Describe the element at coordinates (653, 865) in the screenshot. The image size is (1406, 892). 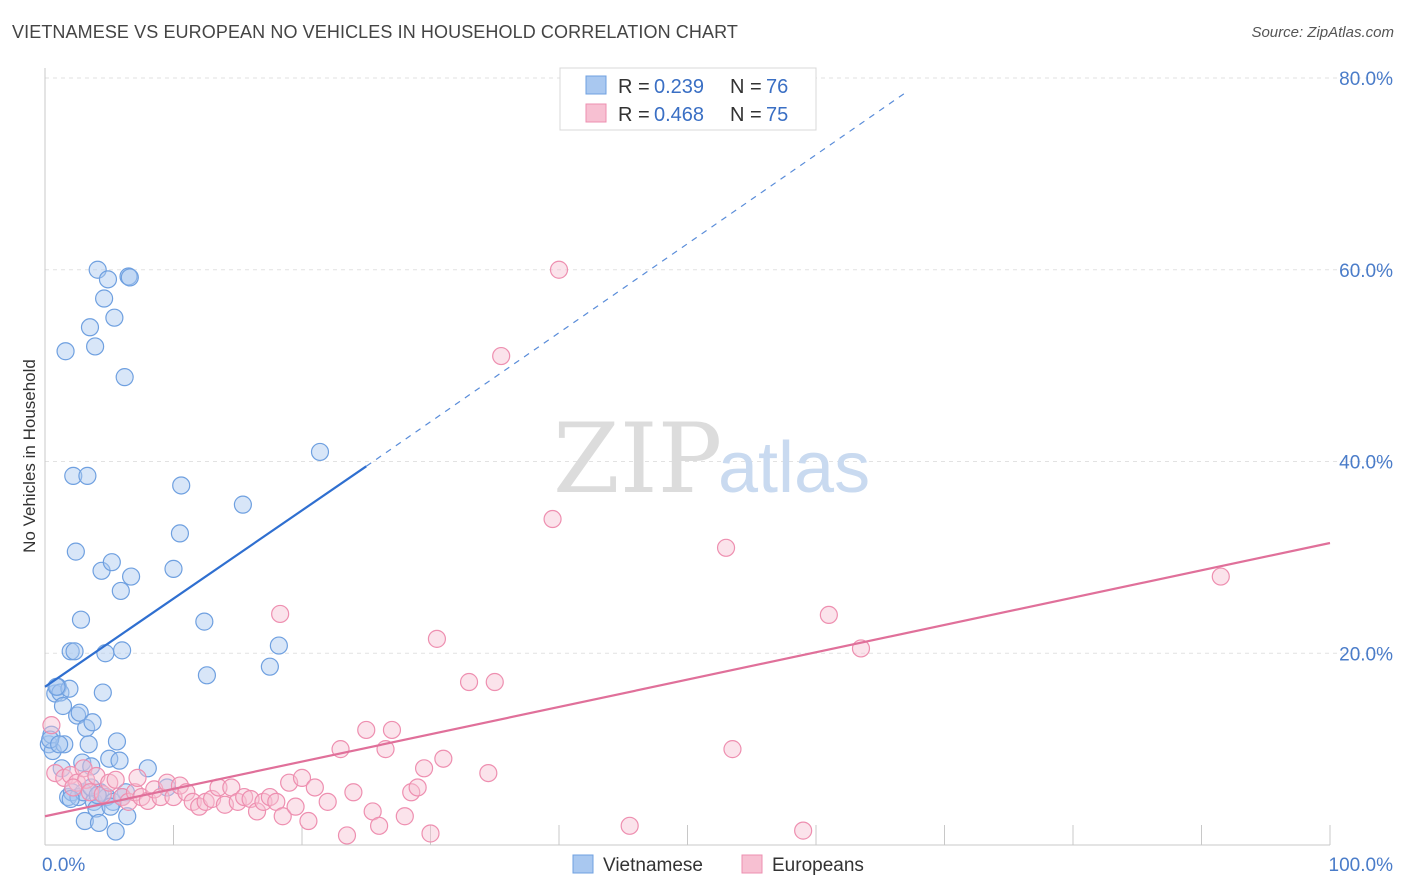
I see `bottom-legend-label-vietnamese: Vietnamese` at that location.